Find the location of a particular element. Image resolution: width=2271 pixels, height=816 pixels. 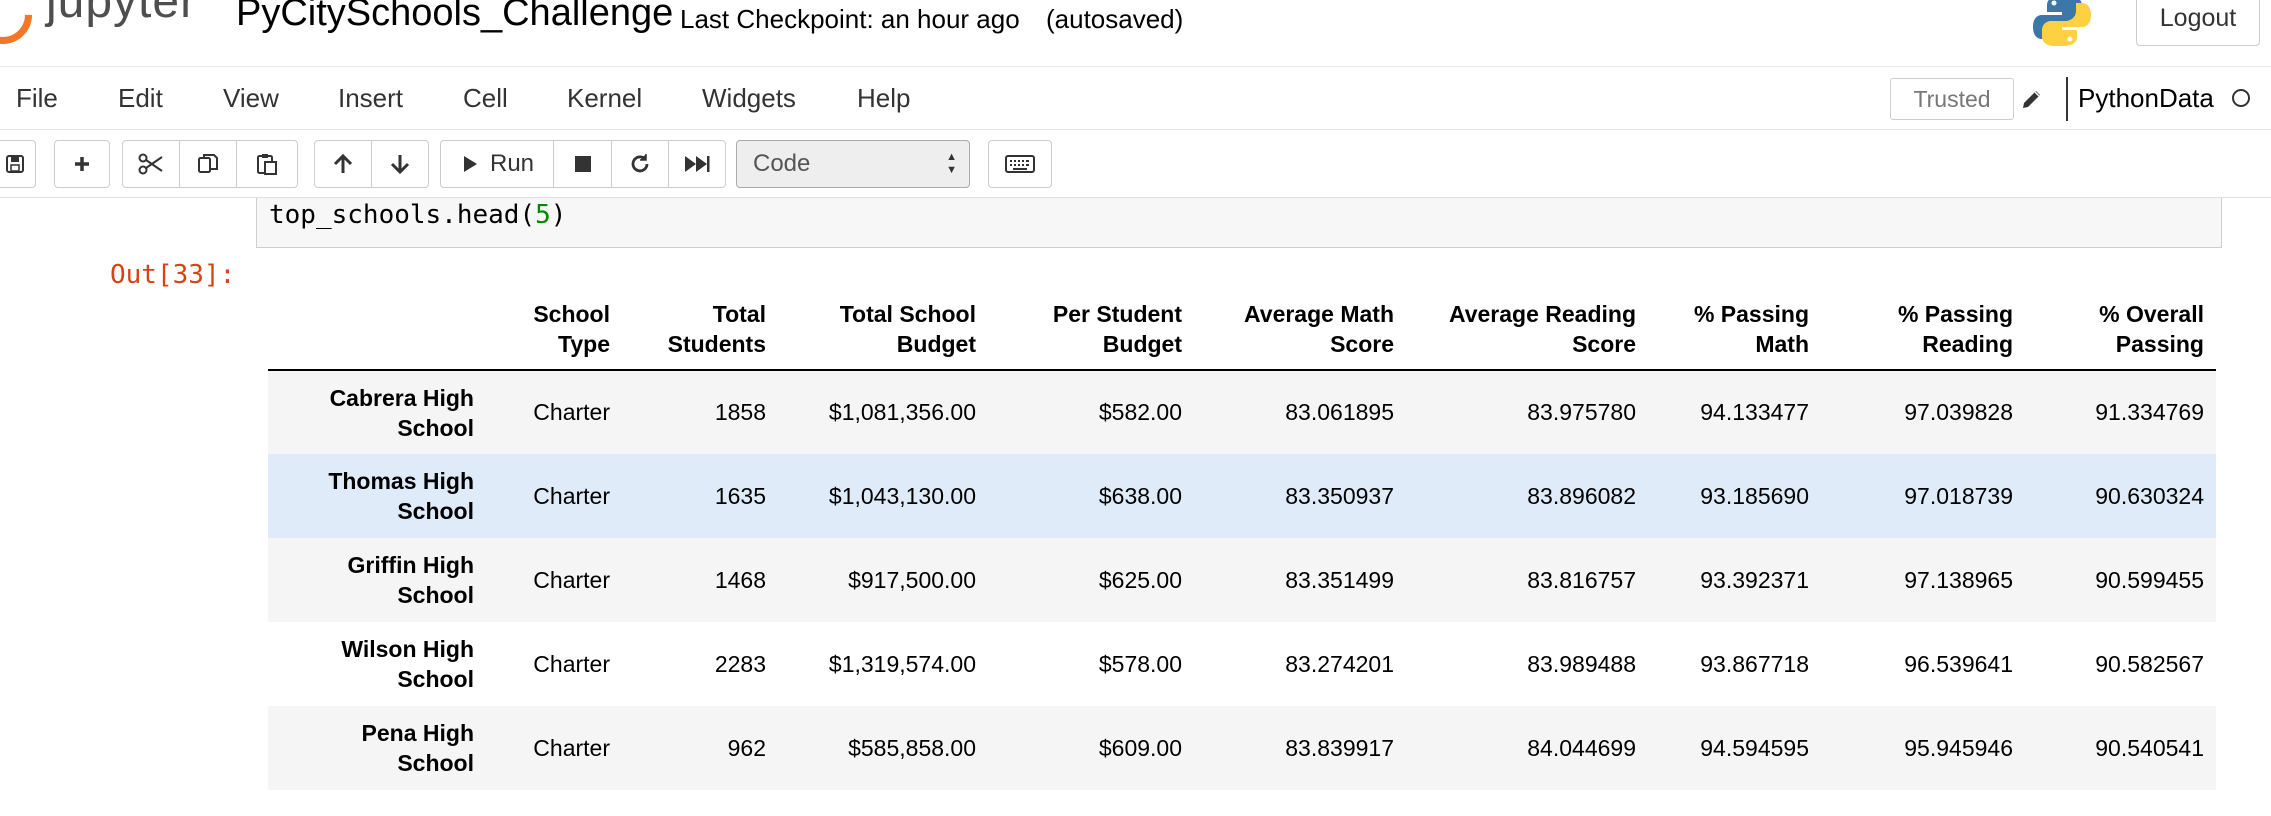

kernel-separator is located at coordinates (2067, 99).